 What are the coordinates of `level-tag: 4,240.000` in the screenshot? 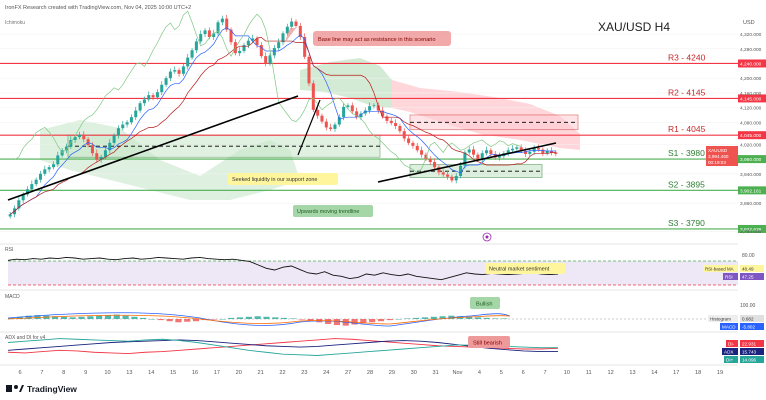 It's located at (751, 64).